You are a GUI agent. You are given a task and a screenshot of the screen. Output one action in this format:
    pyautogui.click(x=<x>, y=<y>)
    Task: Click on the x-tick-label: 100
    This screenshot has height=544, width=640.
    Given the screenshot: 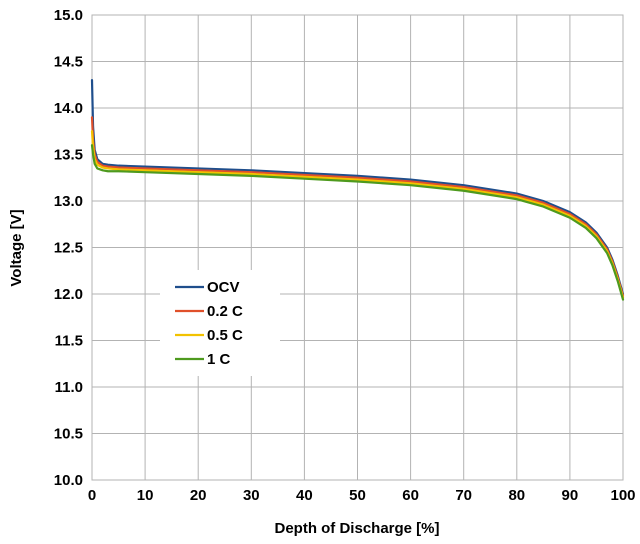 What is the action you would take?
    pyautogui.click(x=622, y=495)
    